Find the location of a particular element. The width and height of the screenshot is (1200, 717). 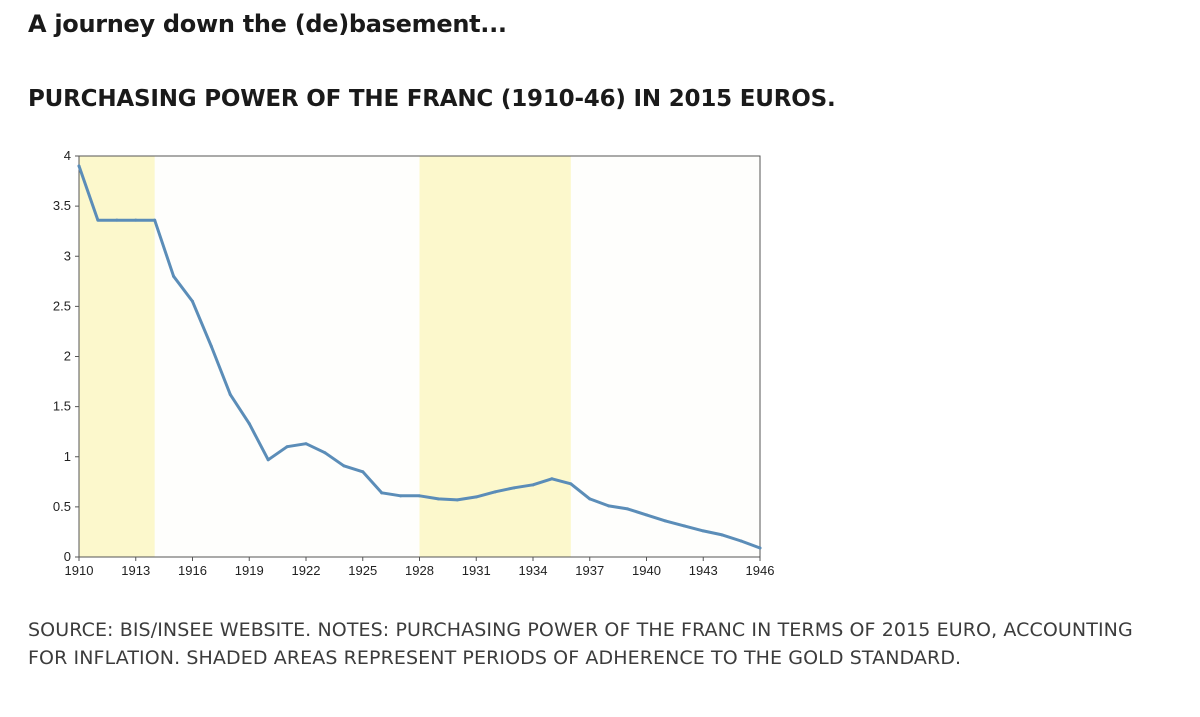

y-axis: 0 0.5 1 1.5 2 2.5 3 3.5 4 is located at coordinates (66, 356).